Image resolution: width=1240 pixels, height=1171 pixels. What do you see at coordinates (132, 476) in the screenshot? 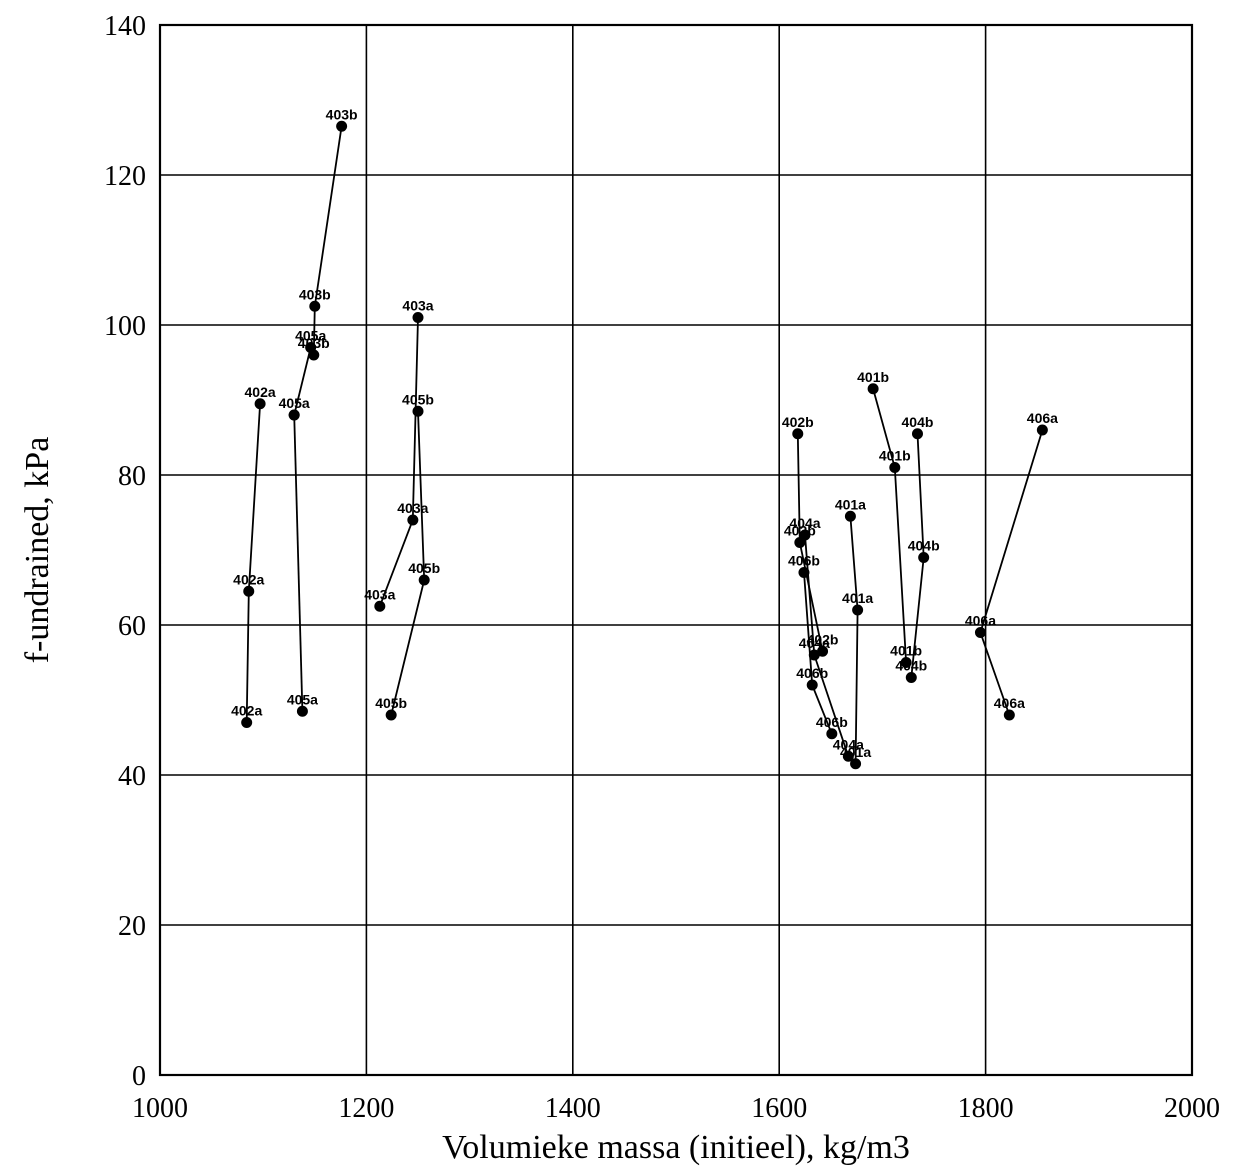
I see `y-tick-label: 80` at bounding box center [132, 476].